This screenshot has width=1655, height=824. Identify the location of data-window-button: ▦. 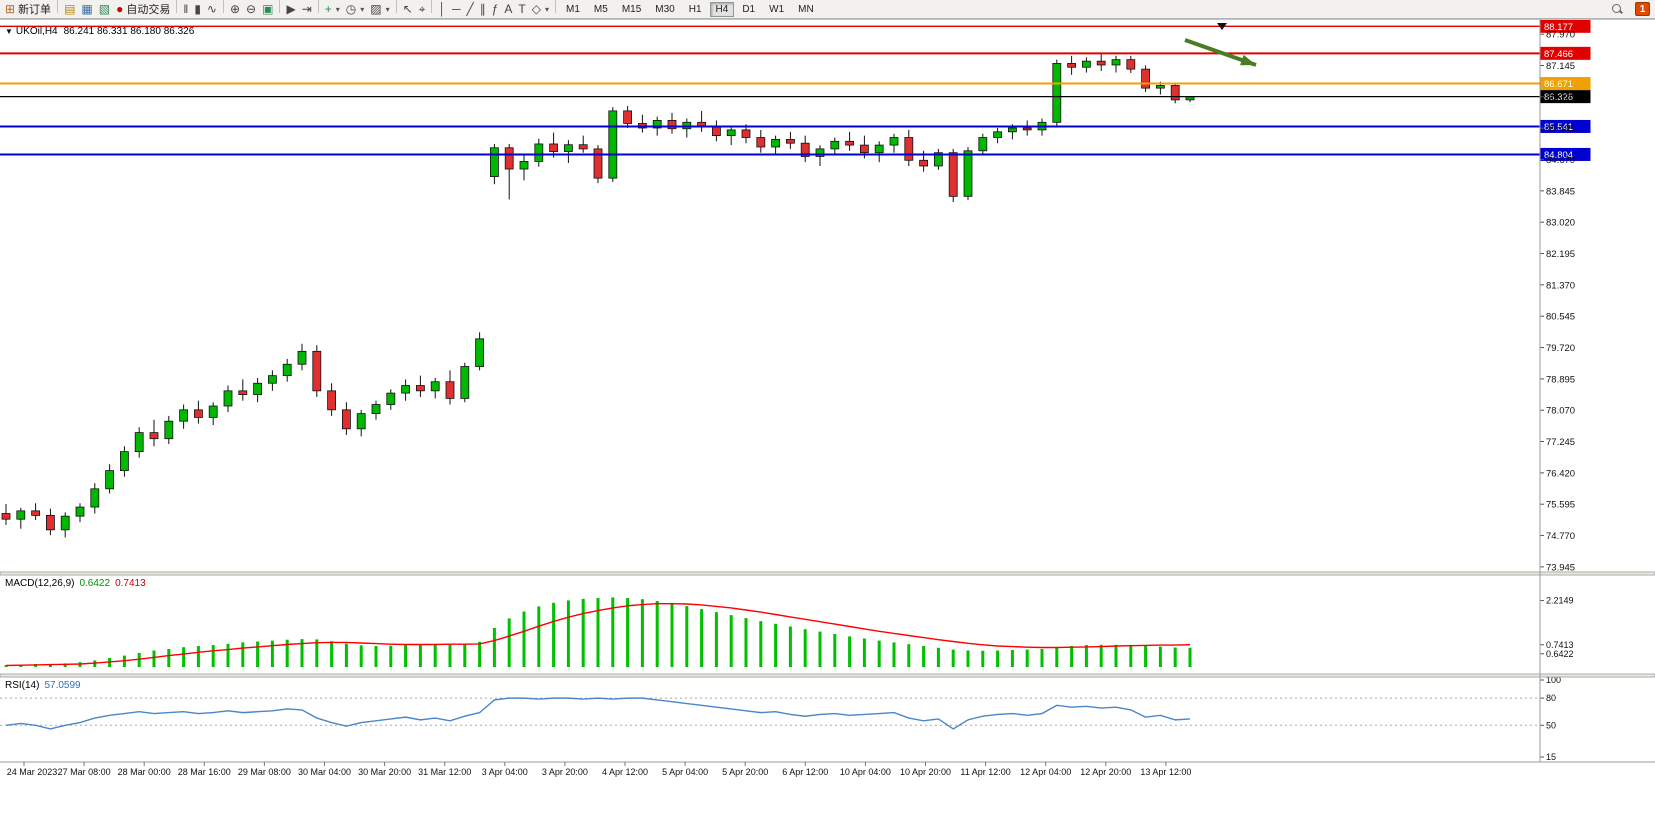
(86, 9).